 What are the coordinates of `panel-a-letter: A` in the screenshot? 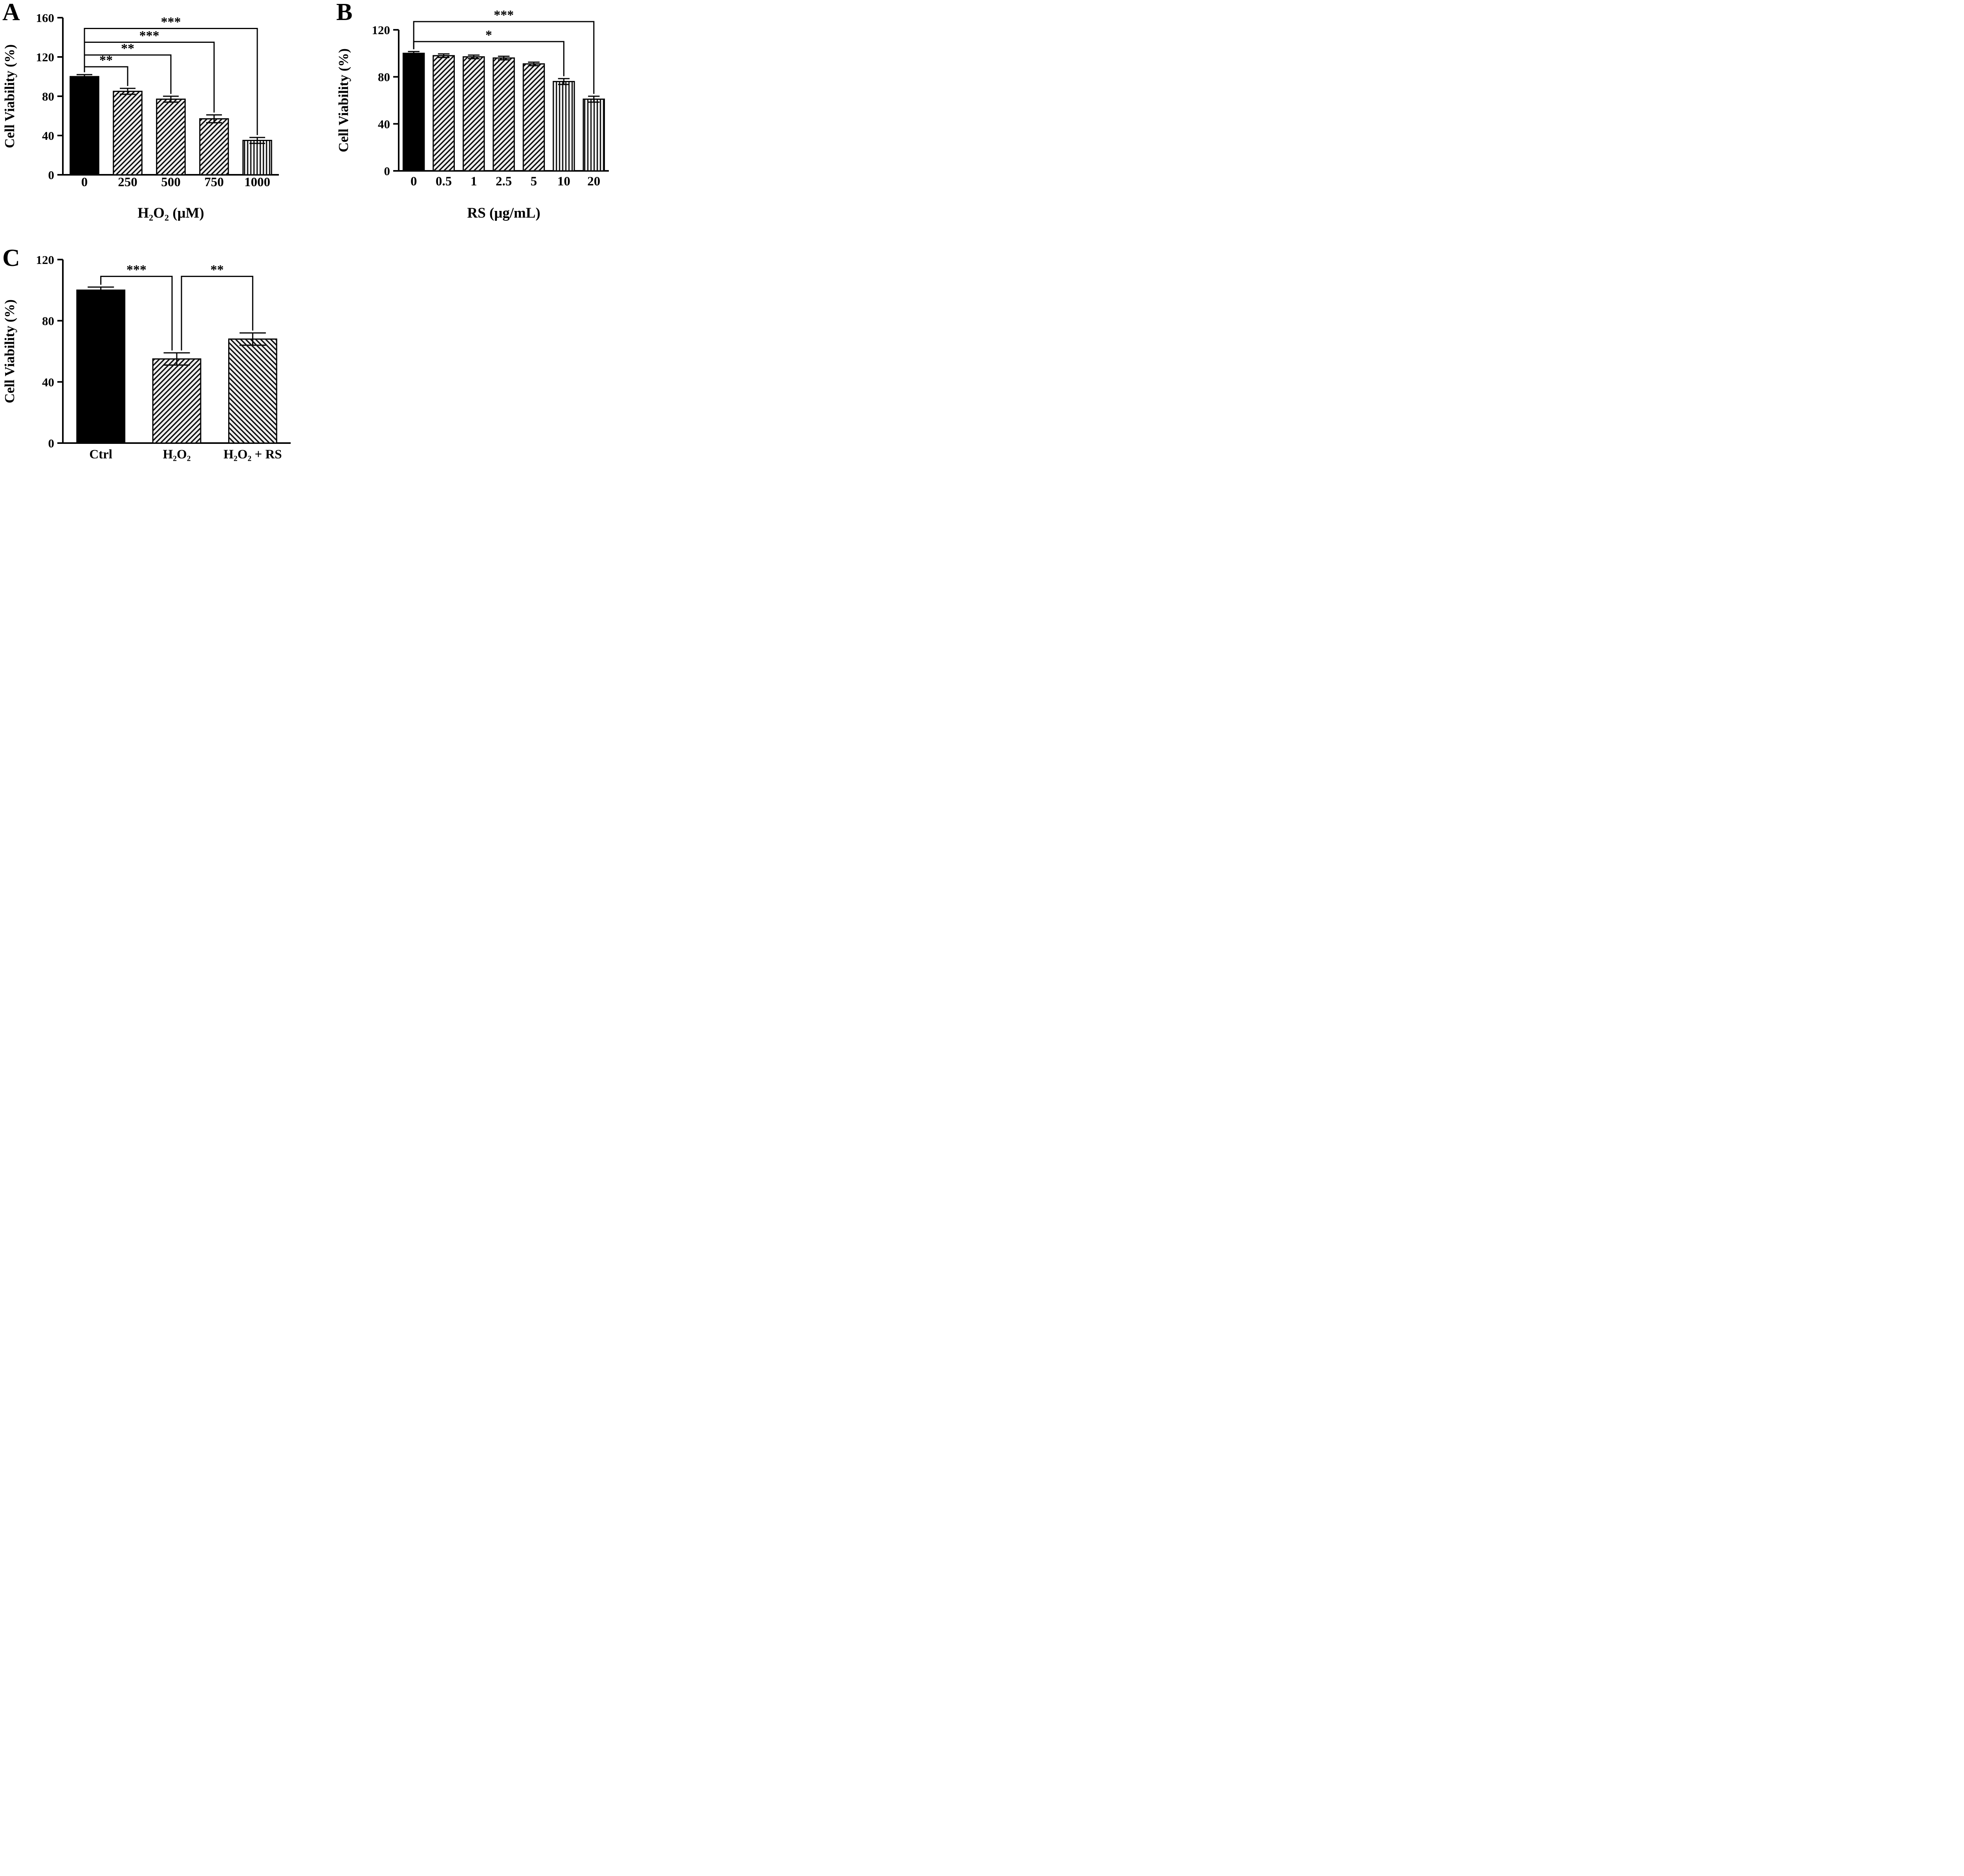 It's located at (11, 13).